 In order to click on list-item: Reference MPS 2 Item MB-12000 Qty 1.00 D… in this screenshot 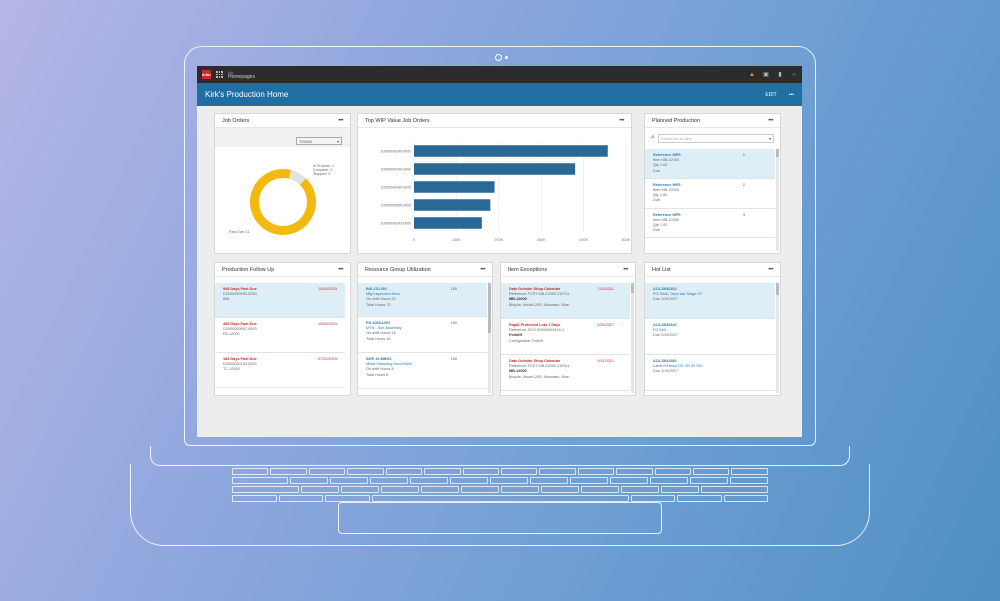, I will do `click(710, 194)`.